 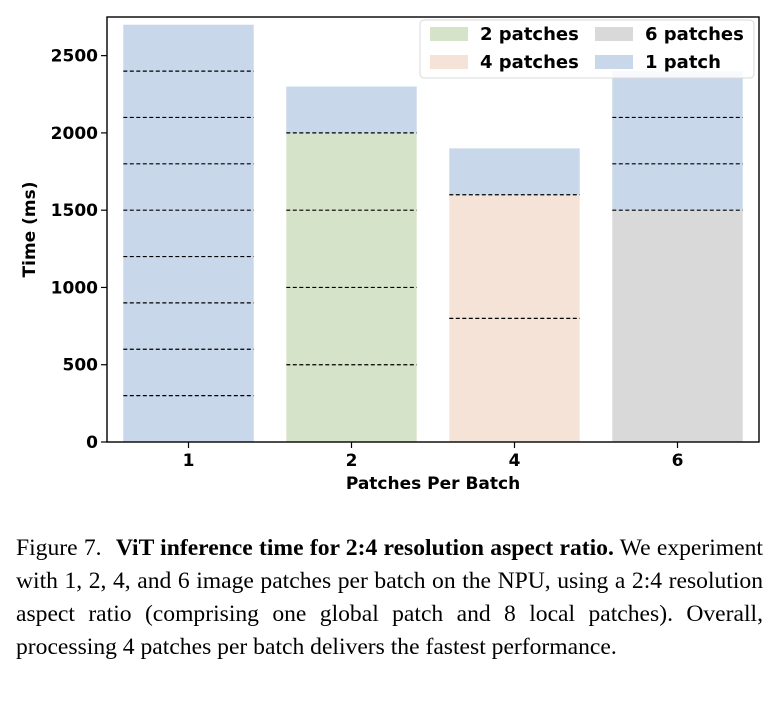 I want to click on x-axis: 1 2 4 6, so click(x=433, y=456).